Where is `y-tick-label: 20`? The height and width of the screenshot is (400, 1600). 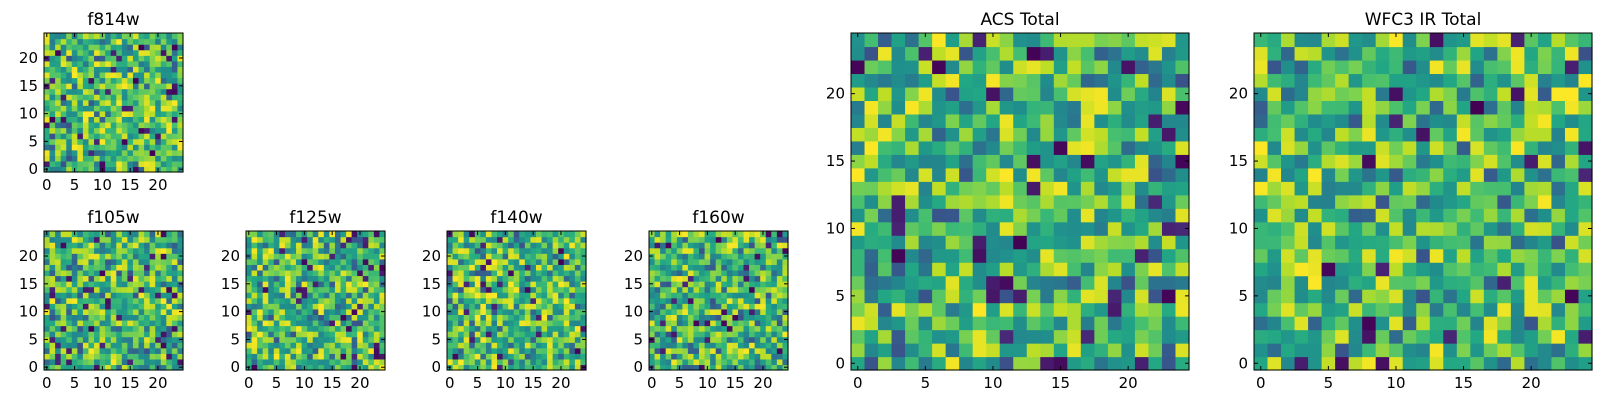 y-tick-label: 20 is located at coordinates (230, 256).